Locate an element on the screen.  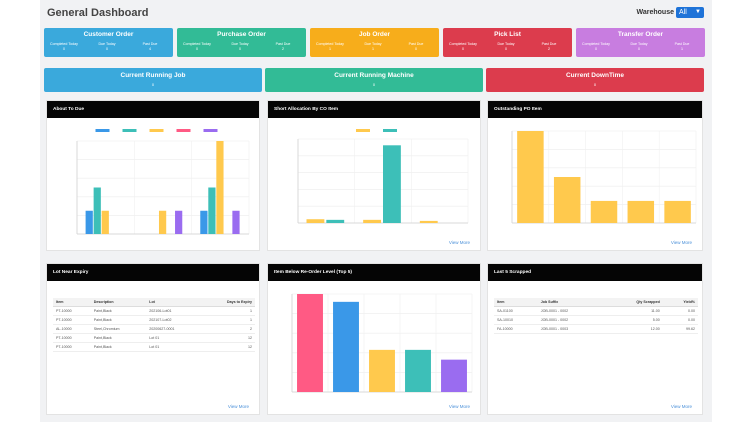
panel-title: Lot Near Expiry is located at coordinates (153, 272).